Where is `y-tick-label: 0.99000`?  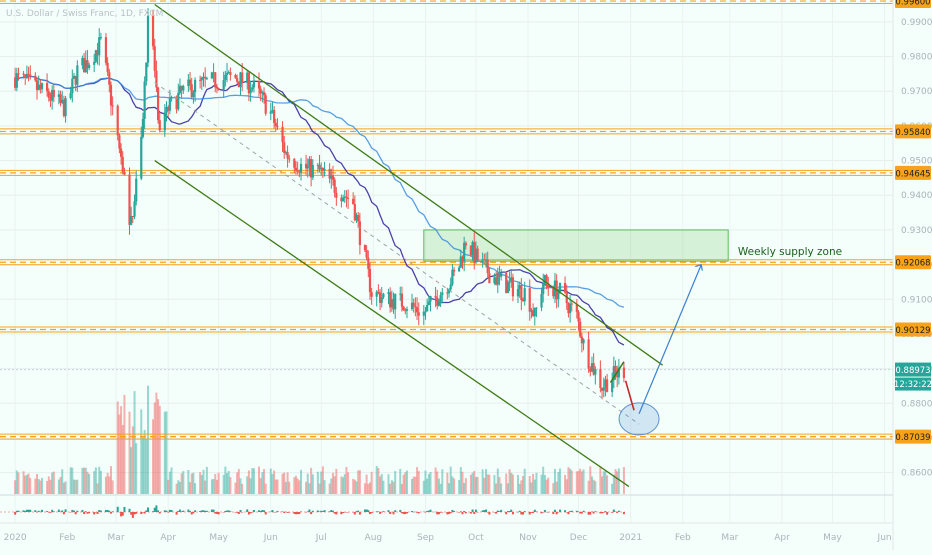 y-tick-label: 0.99000 is located at coordinates (916, 23).